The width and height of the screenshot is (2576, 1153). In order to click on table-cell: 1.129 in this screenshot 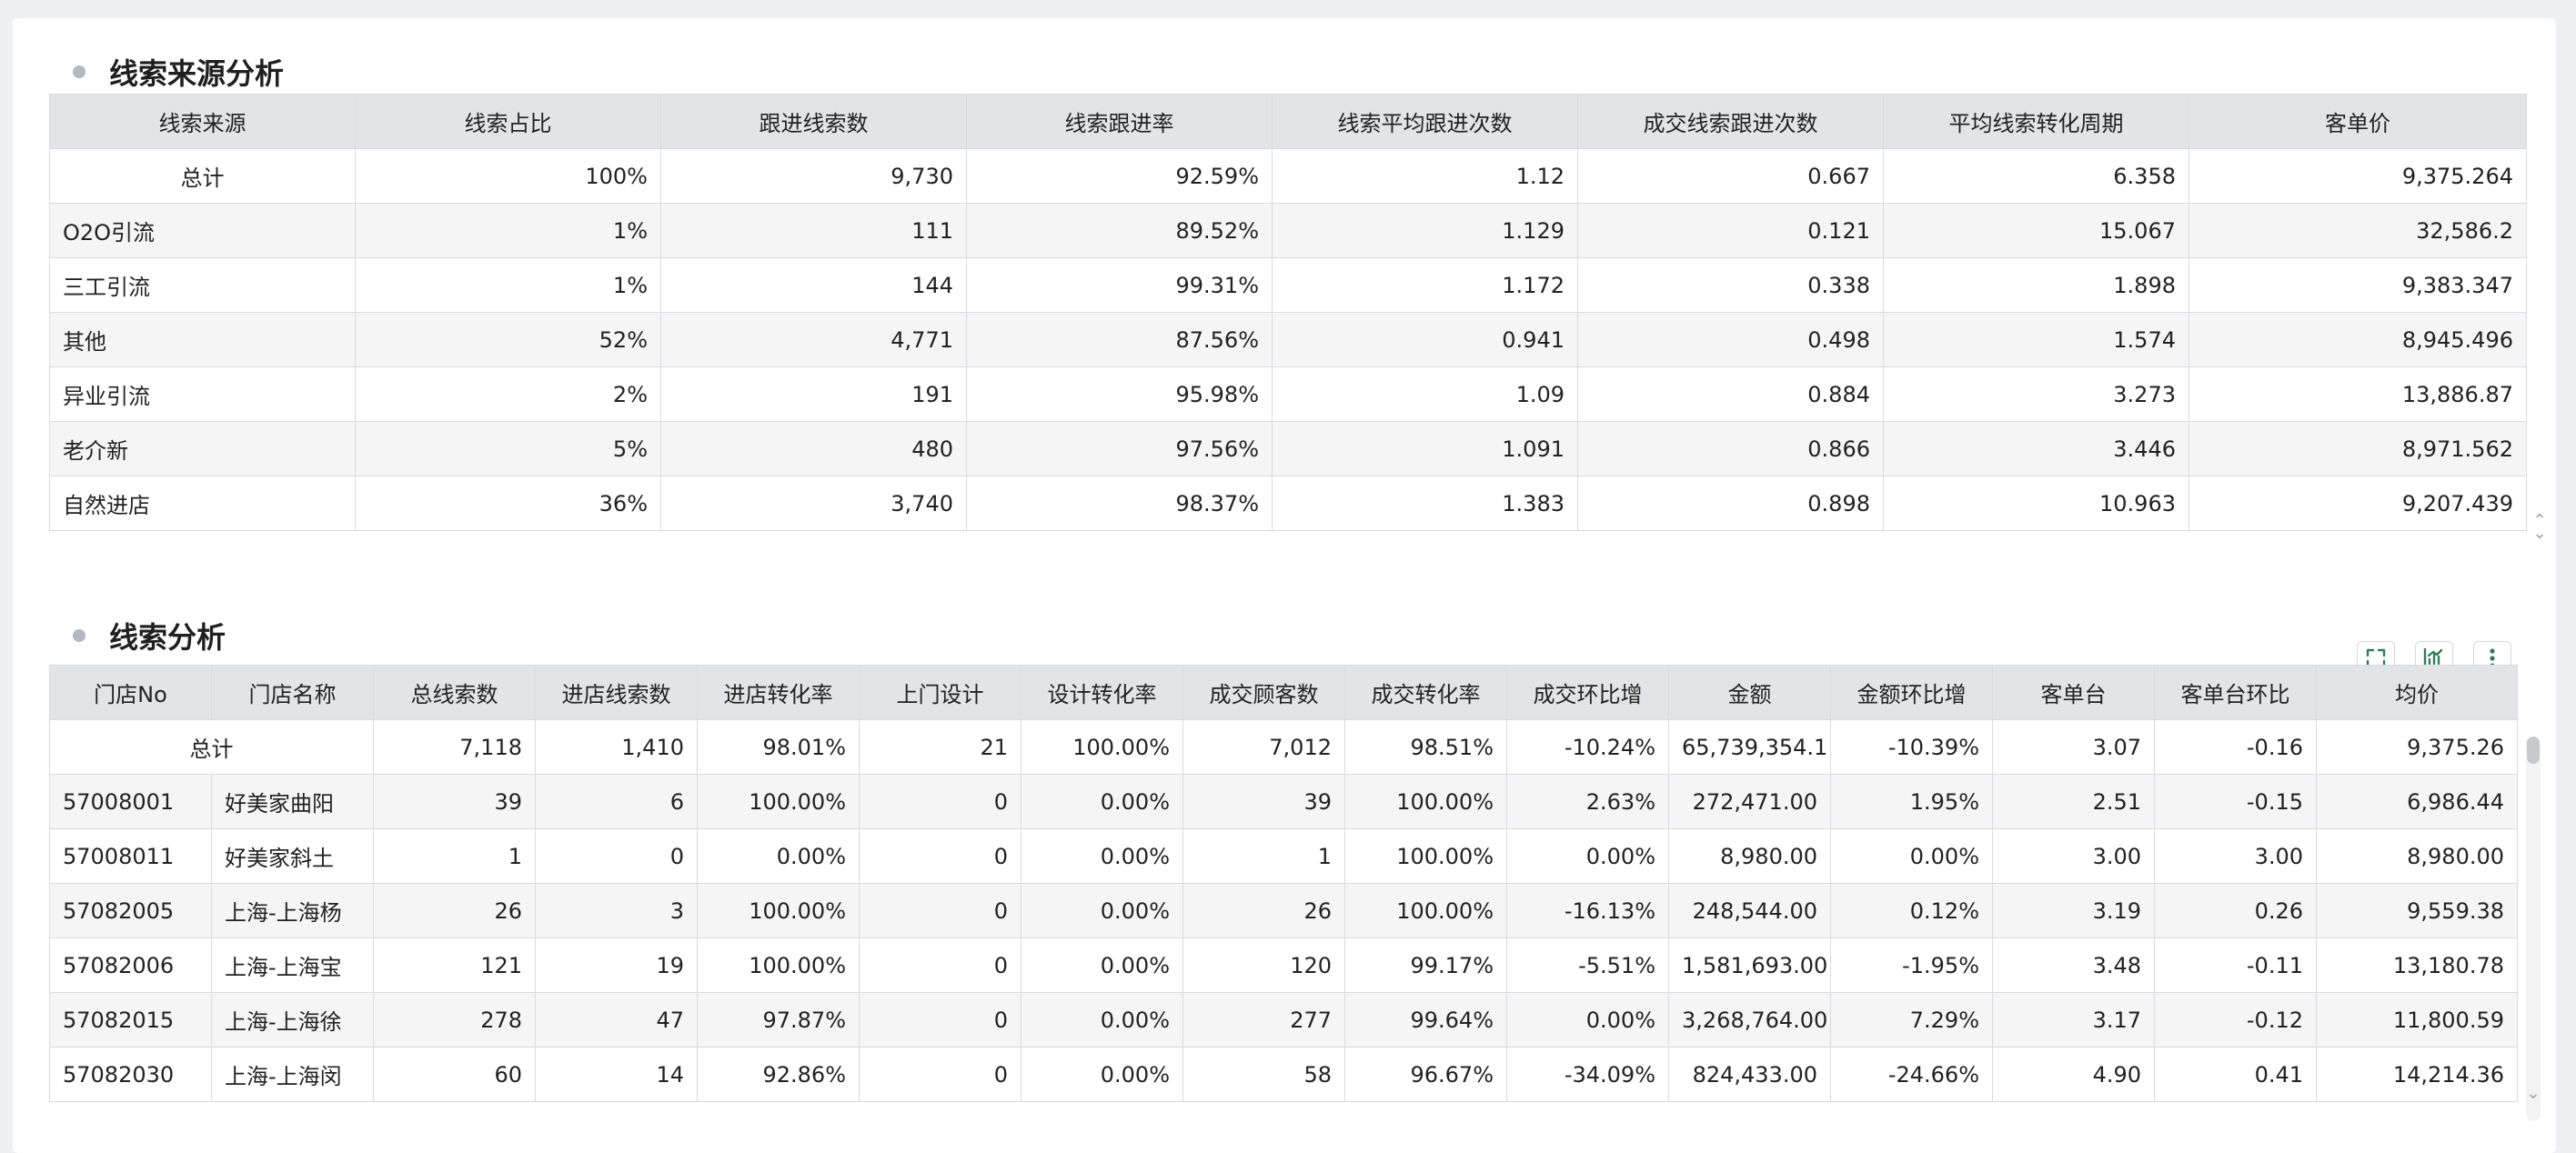, I will do `click(1425, 230)`.